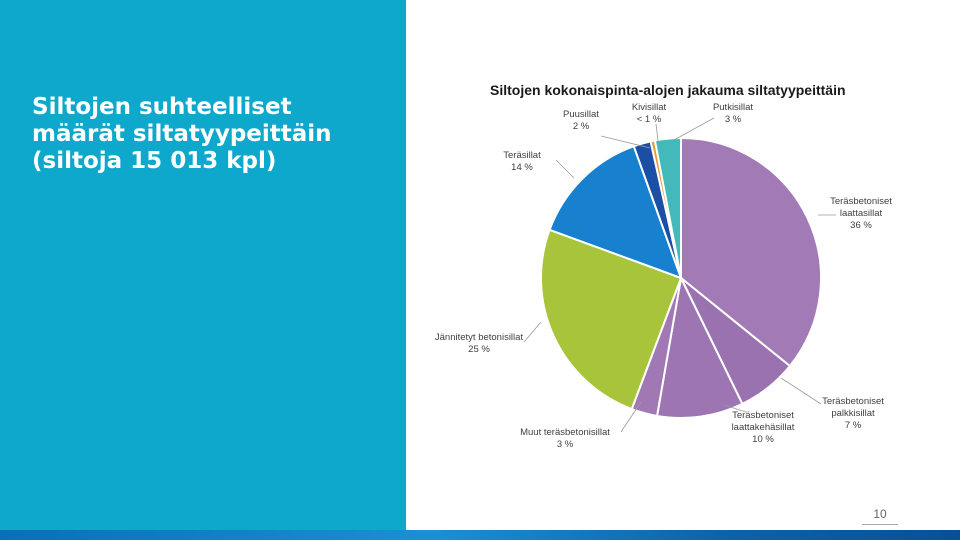 This screenshot has height=540, width=960. I want to click on page-number: 10, so click(880, 514).